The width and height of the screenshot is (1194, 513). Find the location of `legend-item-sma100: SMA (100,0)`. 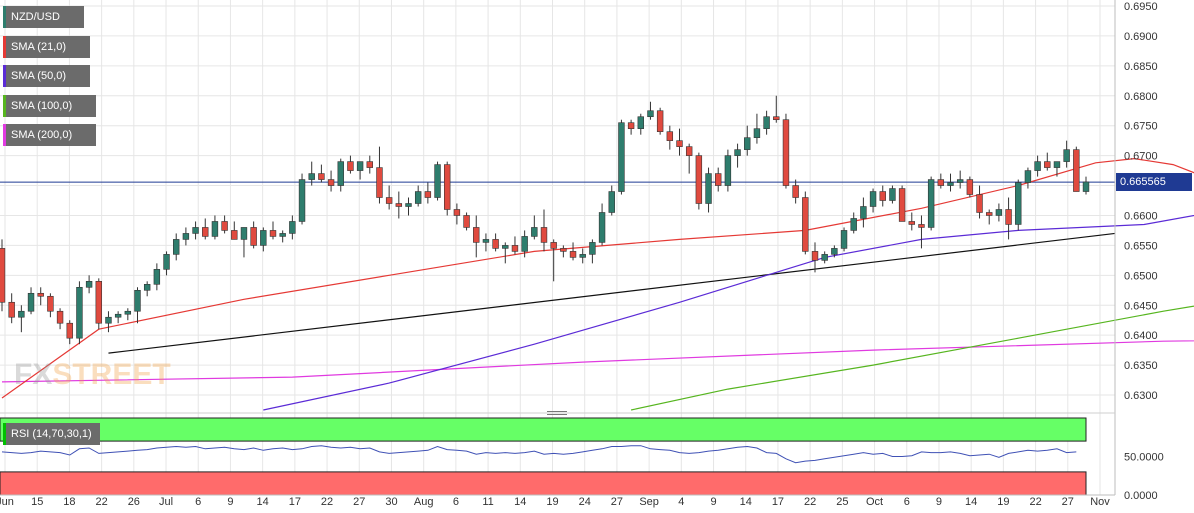

legend-item-sma100: SMA (100,0) is located at coordinates (49, 105).